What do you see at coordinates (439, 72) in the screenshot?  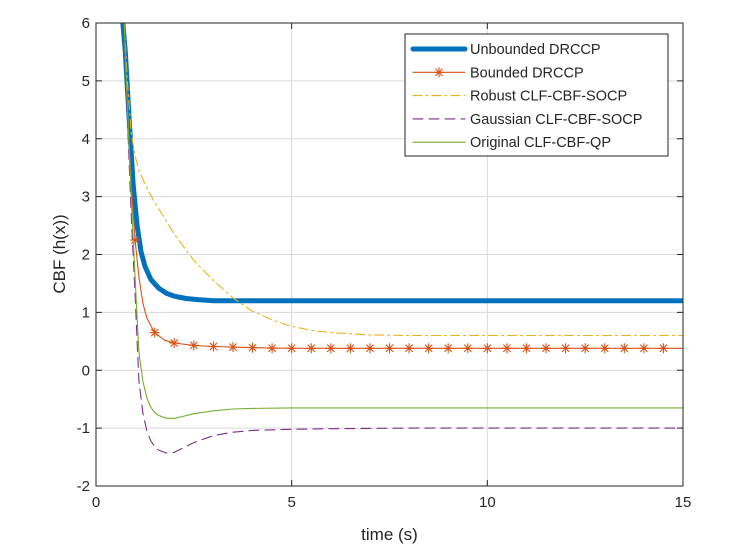 I see `legend-marker` at bounding box center [439, 72].